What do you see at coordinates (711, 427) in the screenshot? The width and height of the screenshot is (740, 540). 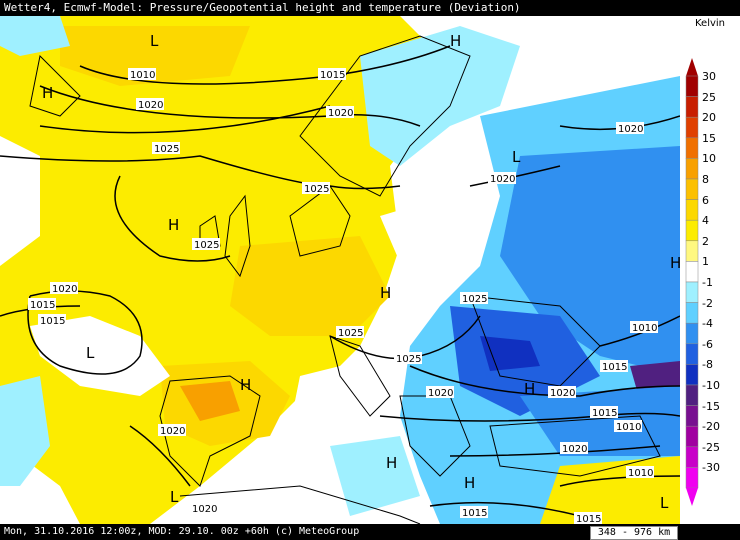 I see `legend-tick-label: -20` at bounding box center [711, 427].